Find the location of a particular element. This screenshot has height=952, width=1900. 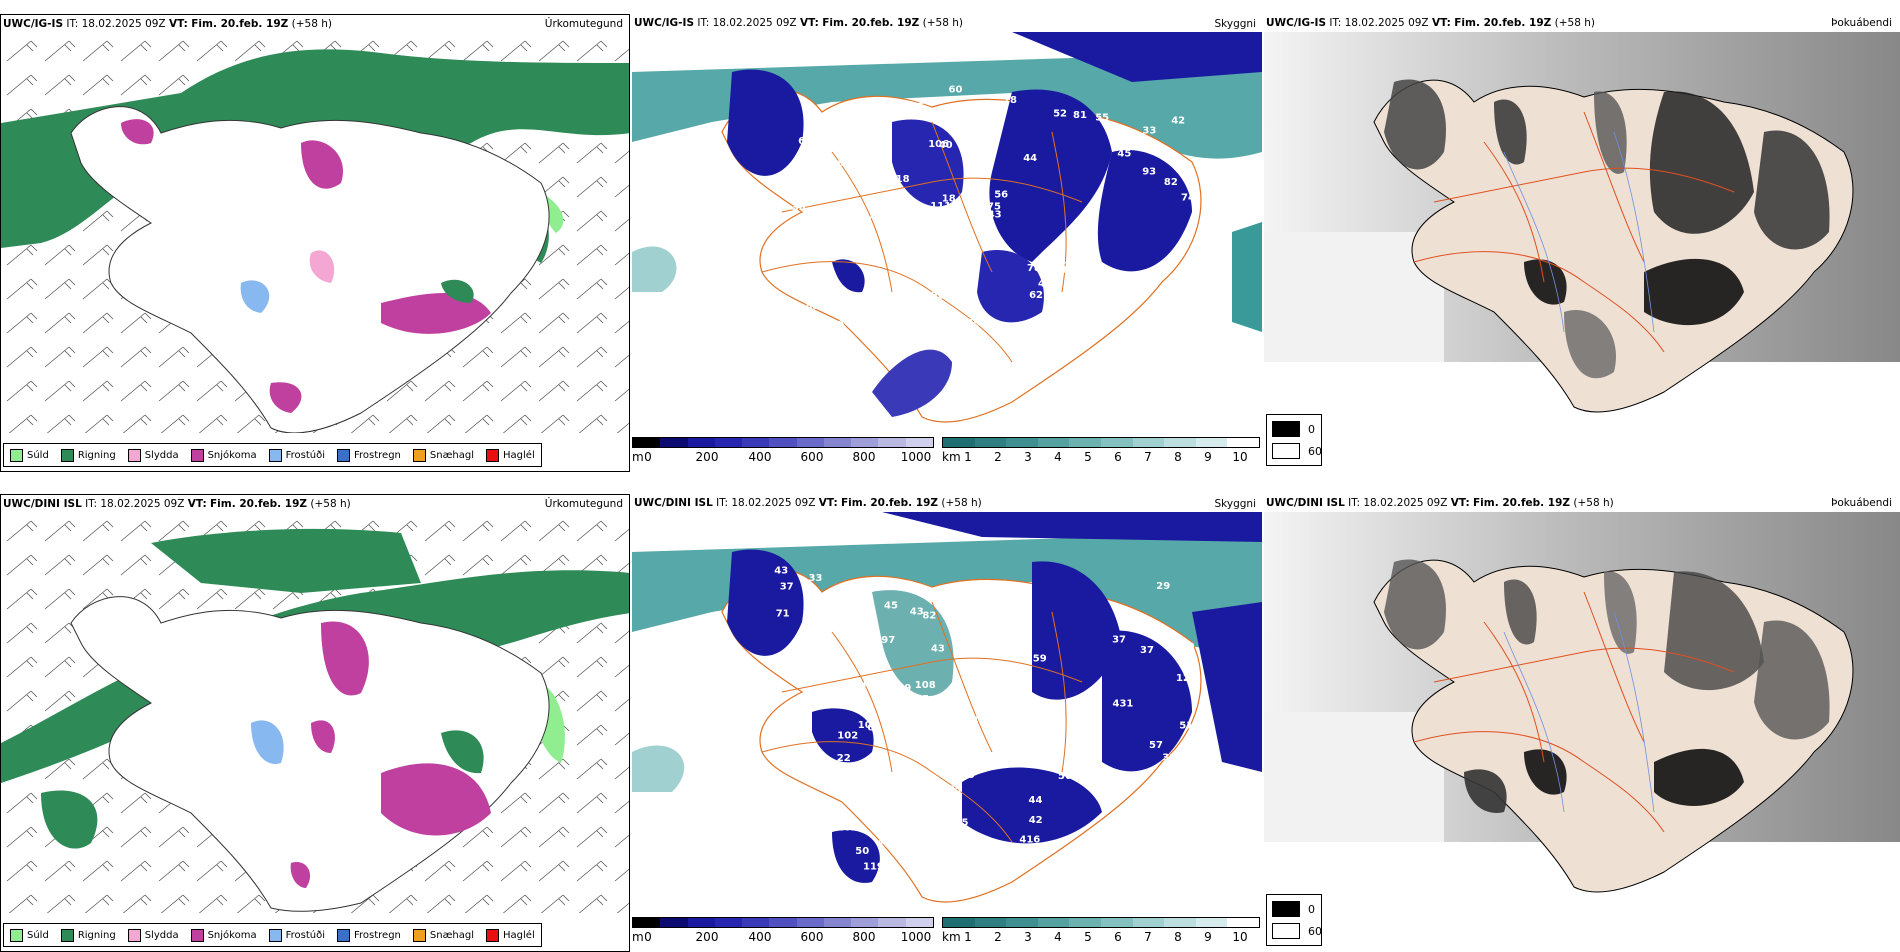

visibility-value: 47 is located at coordinates (940, 336).